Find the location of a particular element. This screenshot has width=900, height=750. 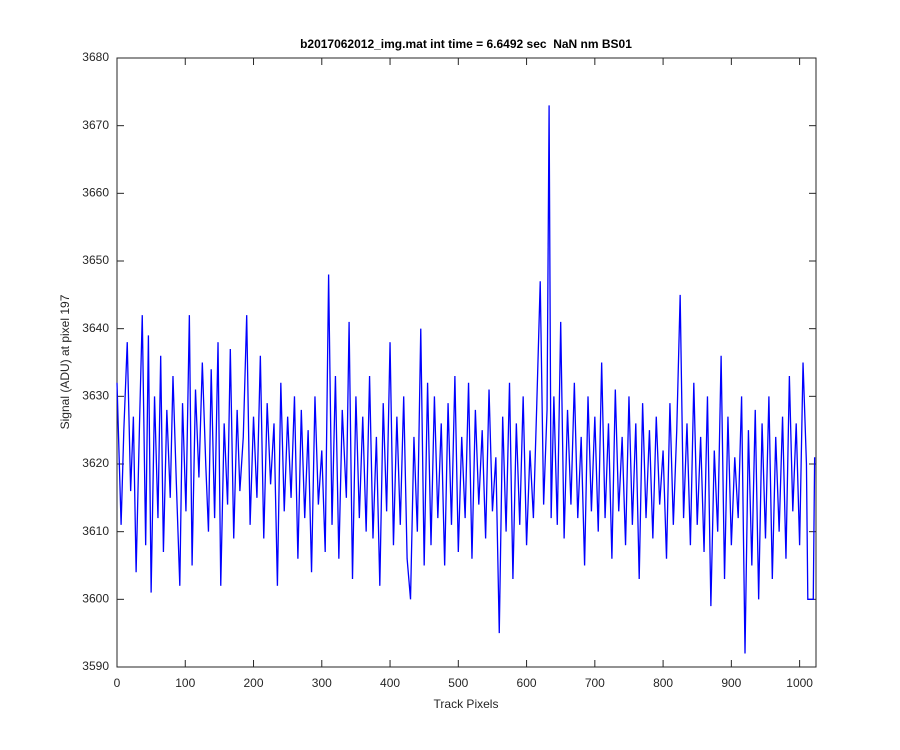

y-tick-label: 3590 is located at coordinates (95, 666).